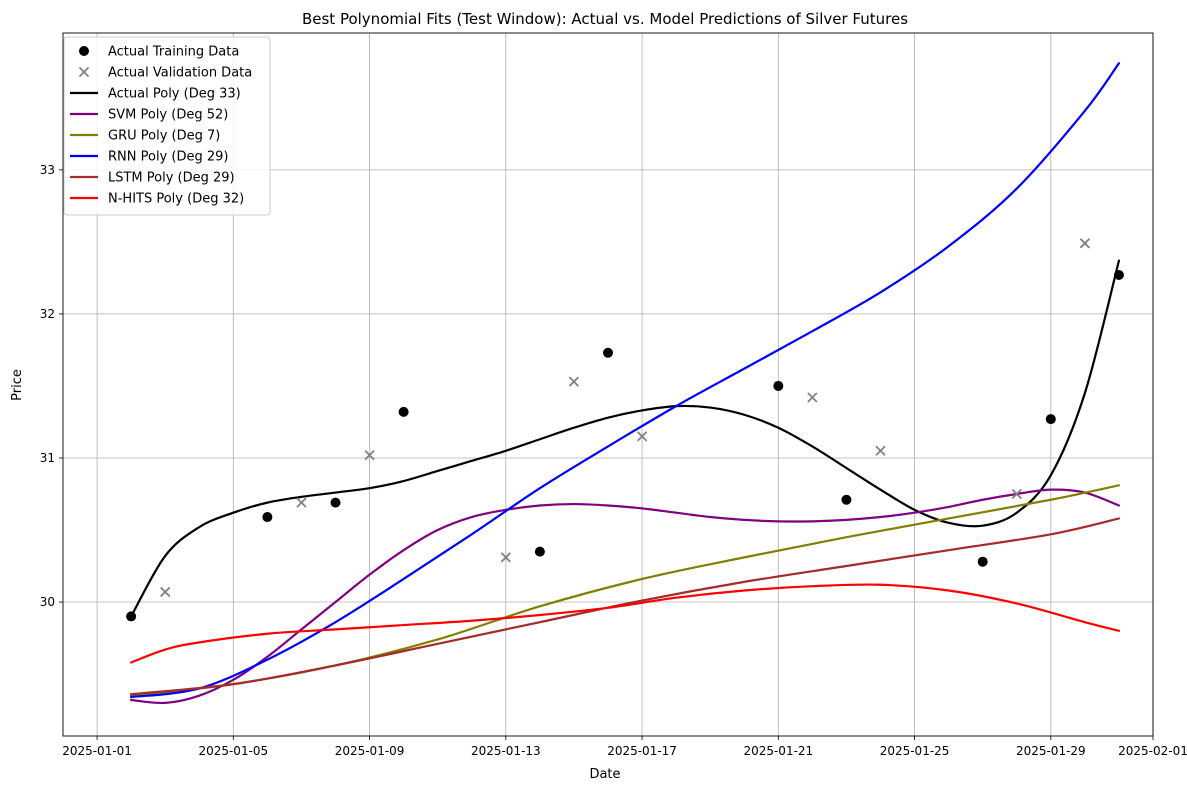  What do you see at coordinates (604, 774) in the screenshot?
I see `x-axis-label: Date` at bounding box center [604, 774].